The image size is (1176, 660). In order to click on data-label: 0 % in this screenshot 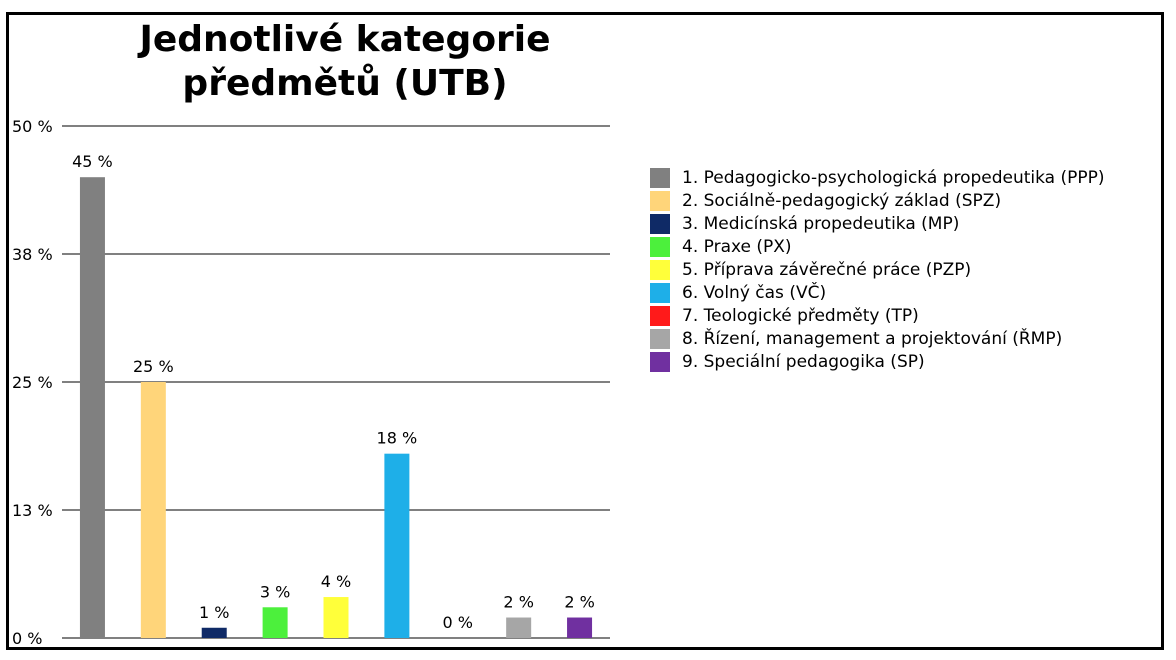, I will do `click(458, 622)`.